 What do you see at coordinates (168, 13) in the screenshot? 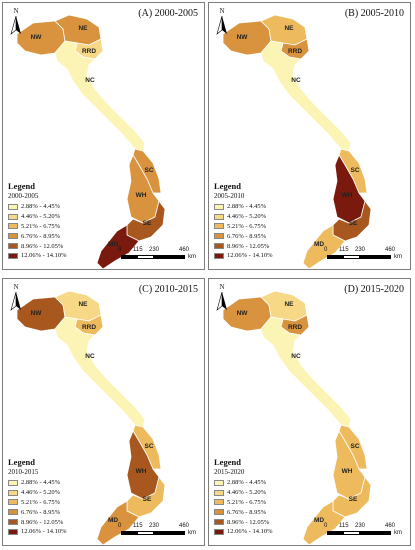
I see `panel-title: (A) 2000-2005` at bounding box center [168, 13].